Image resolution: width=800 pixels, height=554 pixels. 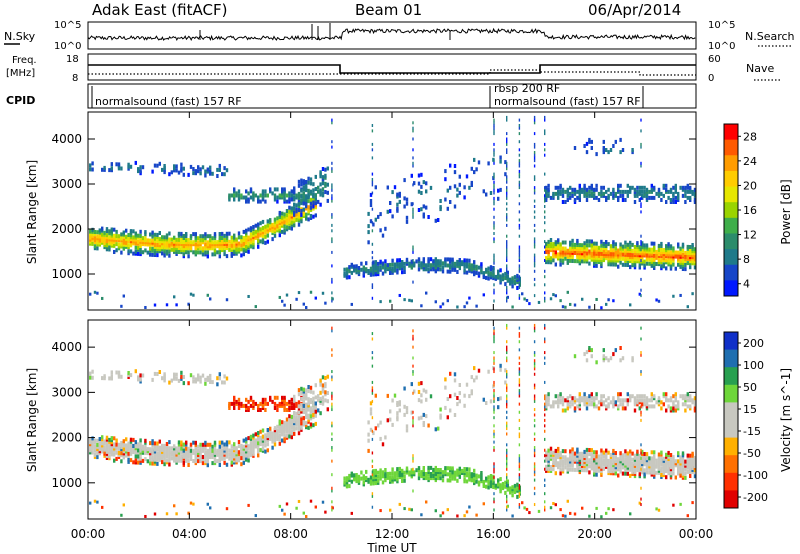 What do you see at coordinates (721, 46) in the screenshot?
I see `nsearch-tick-bottom: 10^0` at bounding box center [721, 46].